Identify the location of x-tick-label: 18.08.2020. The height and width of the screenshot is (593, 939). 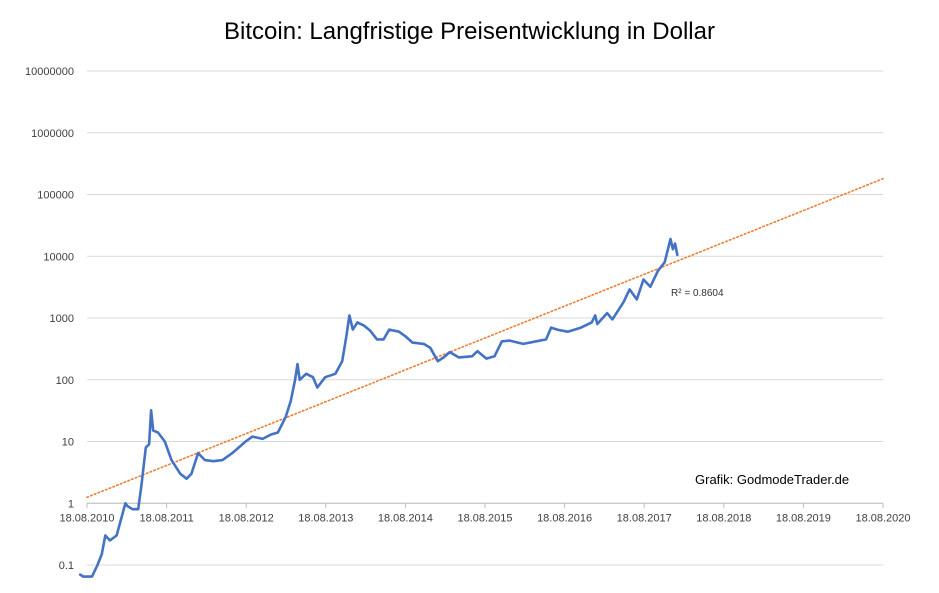
(882, 518).